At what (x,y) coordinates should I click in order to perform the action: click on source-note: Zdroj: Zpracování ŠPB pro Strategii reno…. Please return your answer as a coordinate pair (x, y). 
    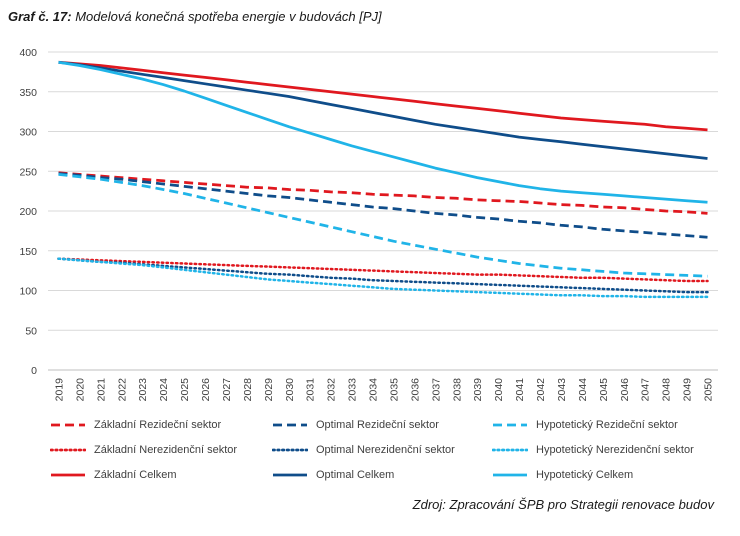
    Looking at the image, I should click on (563, 504).